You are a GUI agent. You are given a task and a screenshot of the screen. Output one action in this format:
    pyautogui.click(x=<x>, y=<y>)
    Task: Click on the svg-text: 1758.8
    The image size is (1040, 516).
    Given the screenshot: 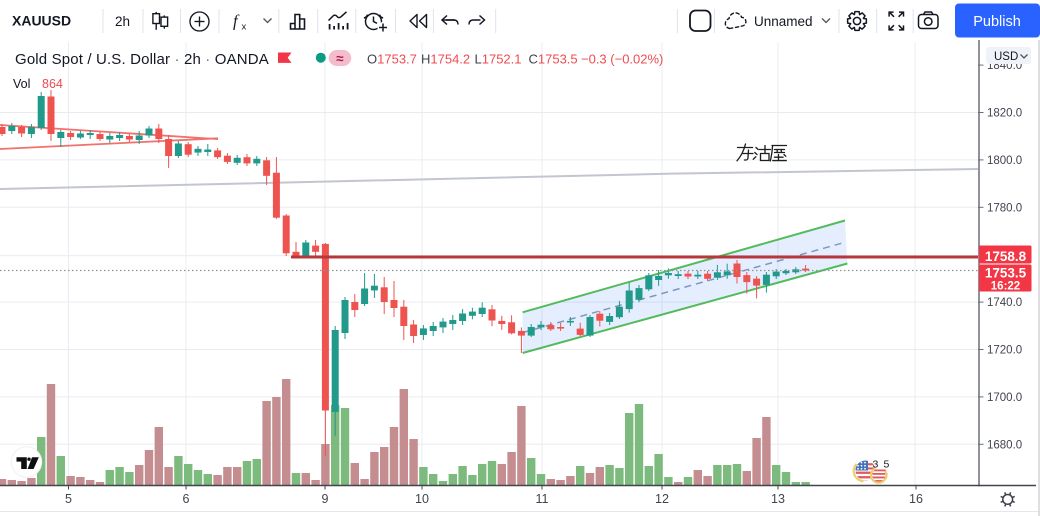 What is the action you would take?
    pyautogui.click(x=1006, y=256)
    